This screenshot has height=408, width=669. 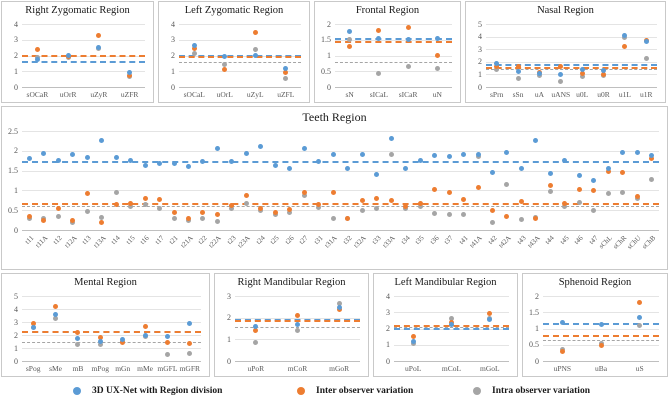 I want to click on panel-title: Left Zygomatic Region, so click(x=234, y=10).